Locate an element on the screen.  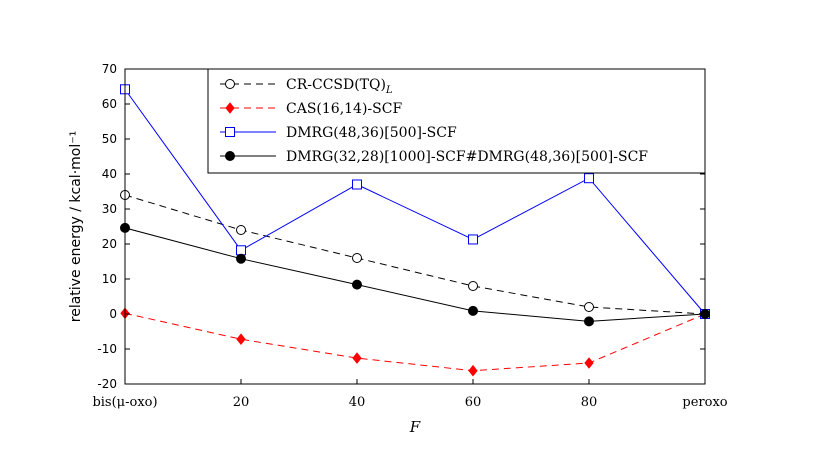
y-tick-label: 70 is located at coordinates (109, 69).